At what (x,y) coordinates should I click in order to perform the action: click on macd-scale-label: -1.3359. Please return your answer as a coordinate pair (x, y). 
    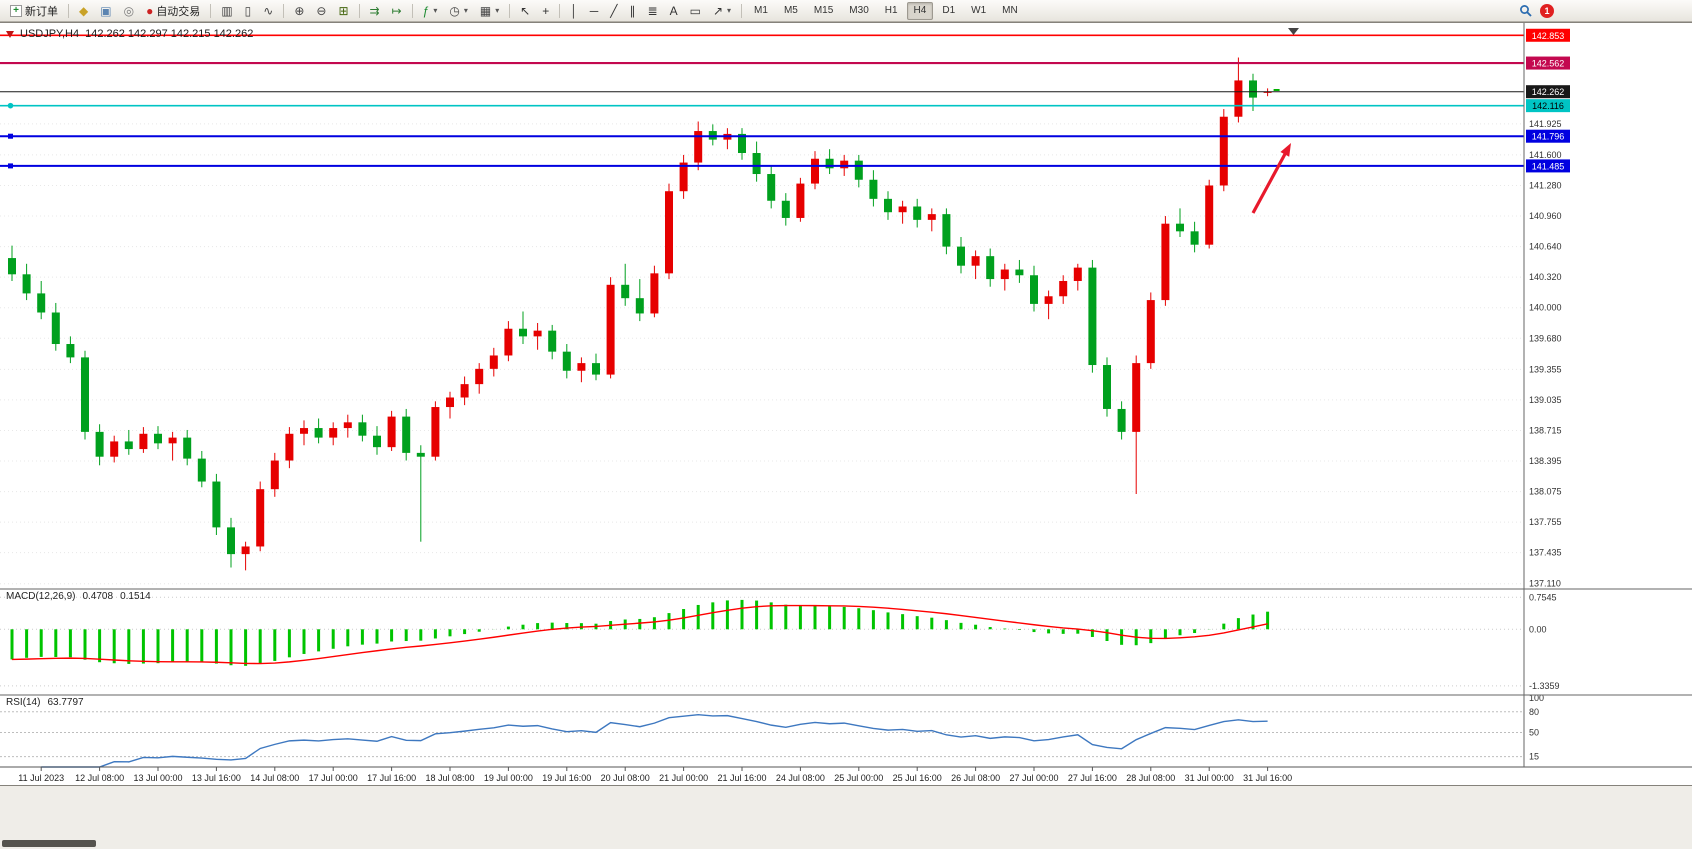
    Looking at the image, I should click on (1544, 686).